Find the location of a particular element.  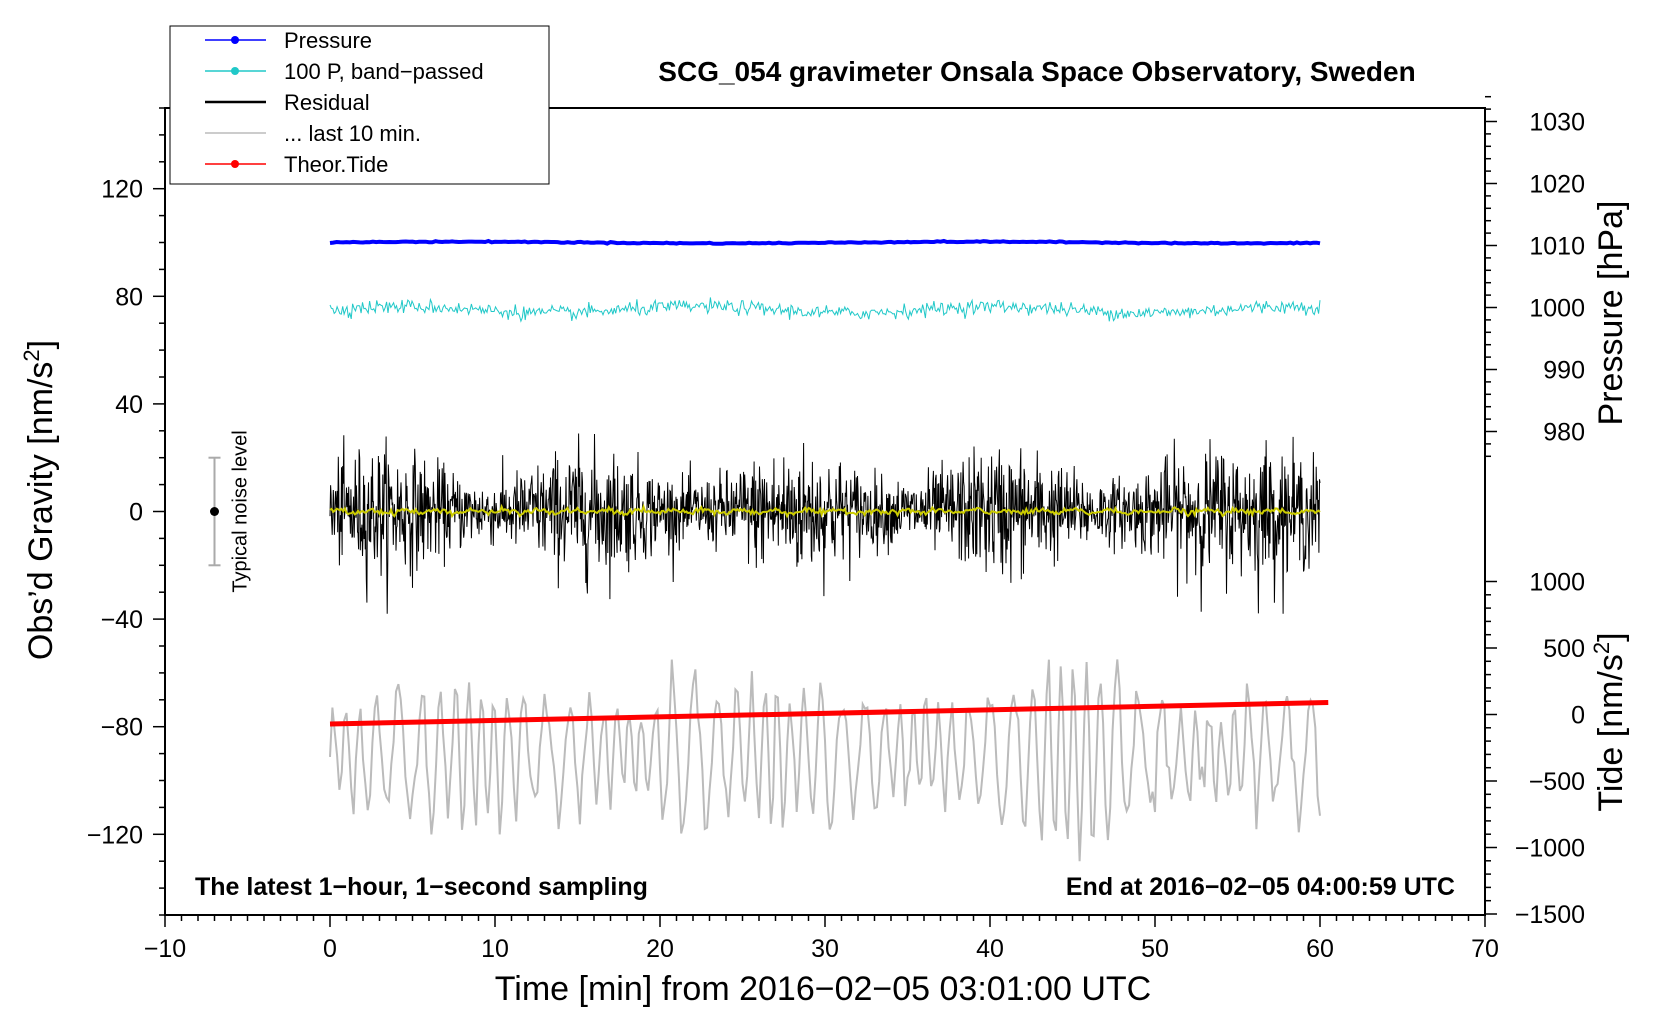

y-axis-gravity-title-main: Obs’d Gravity [nm/s is located at coordinates (41, 511).